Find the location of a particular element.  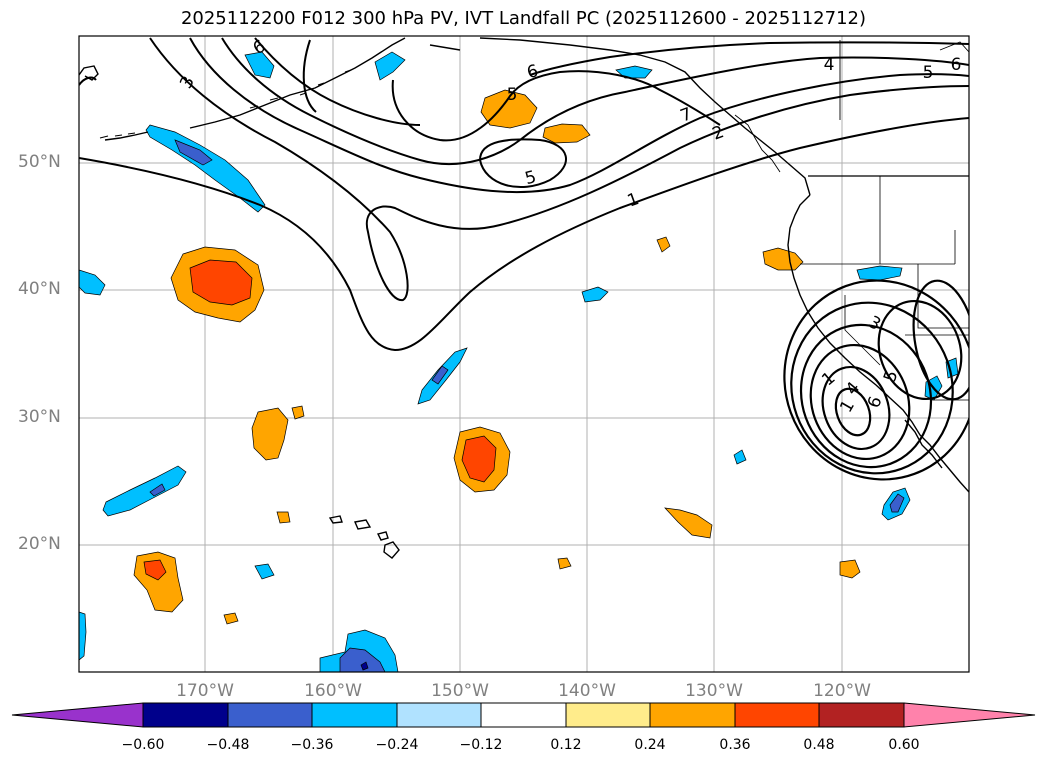

anomaly-core-b is located at coordinates (479, 459).